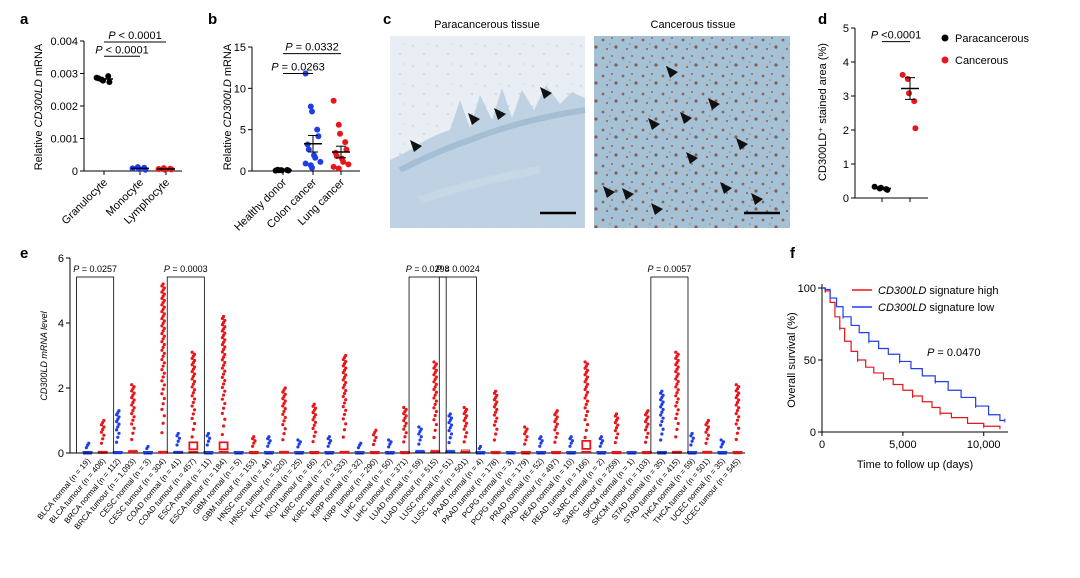 This screenshot has height=578, width=1080. Describe the element at coordinates (896, 36) in the screenshot. I see `p-value-label: P <0.0001` at that location.